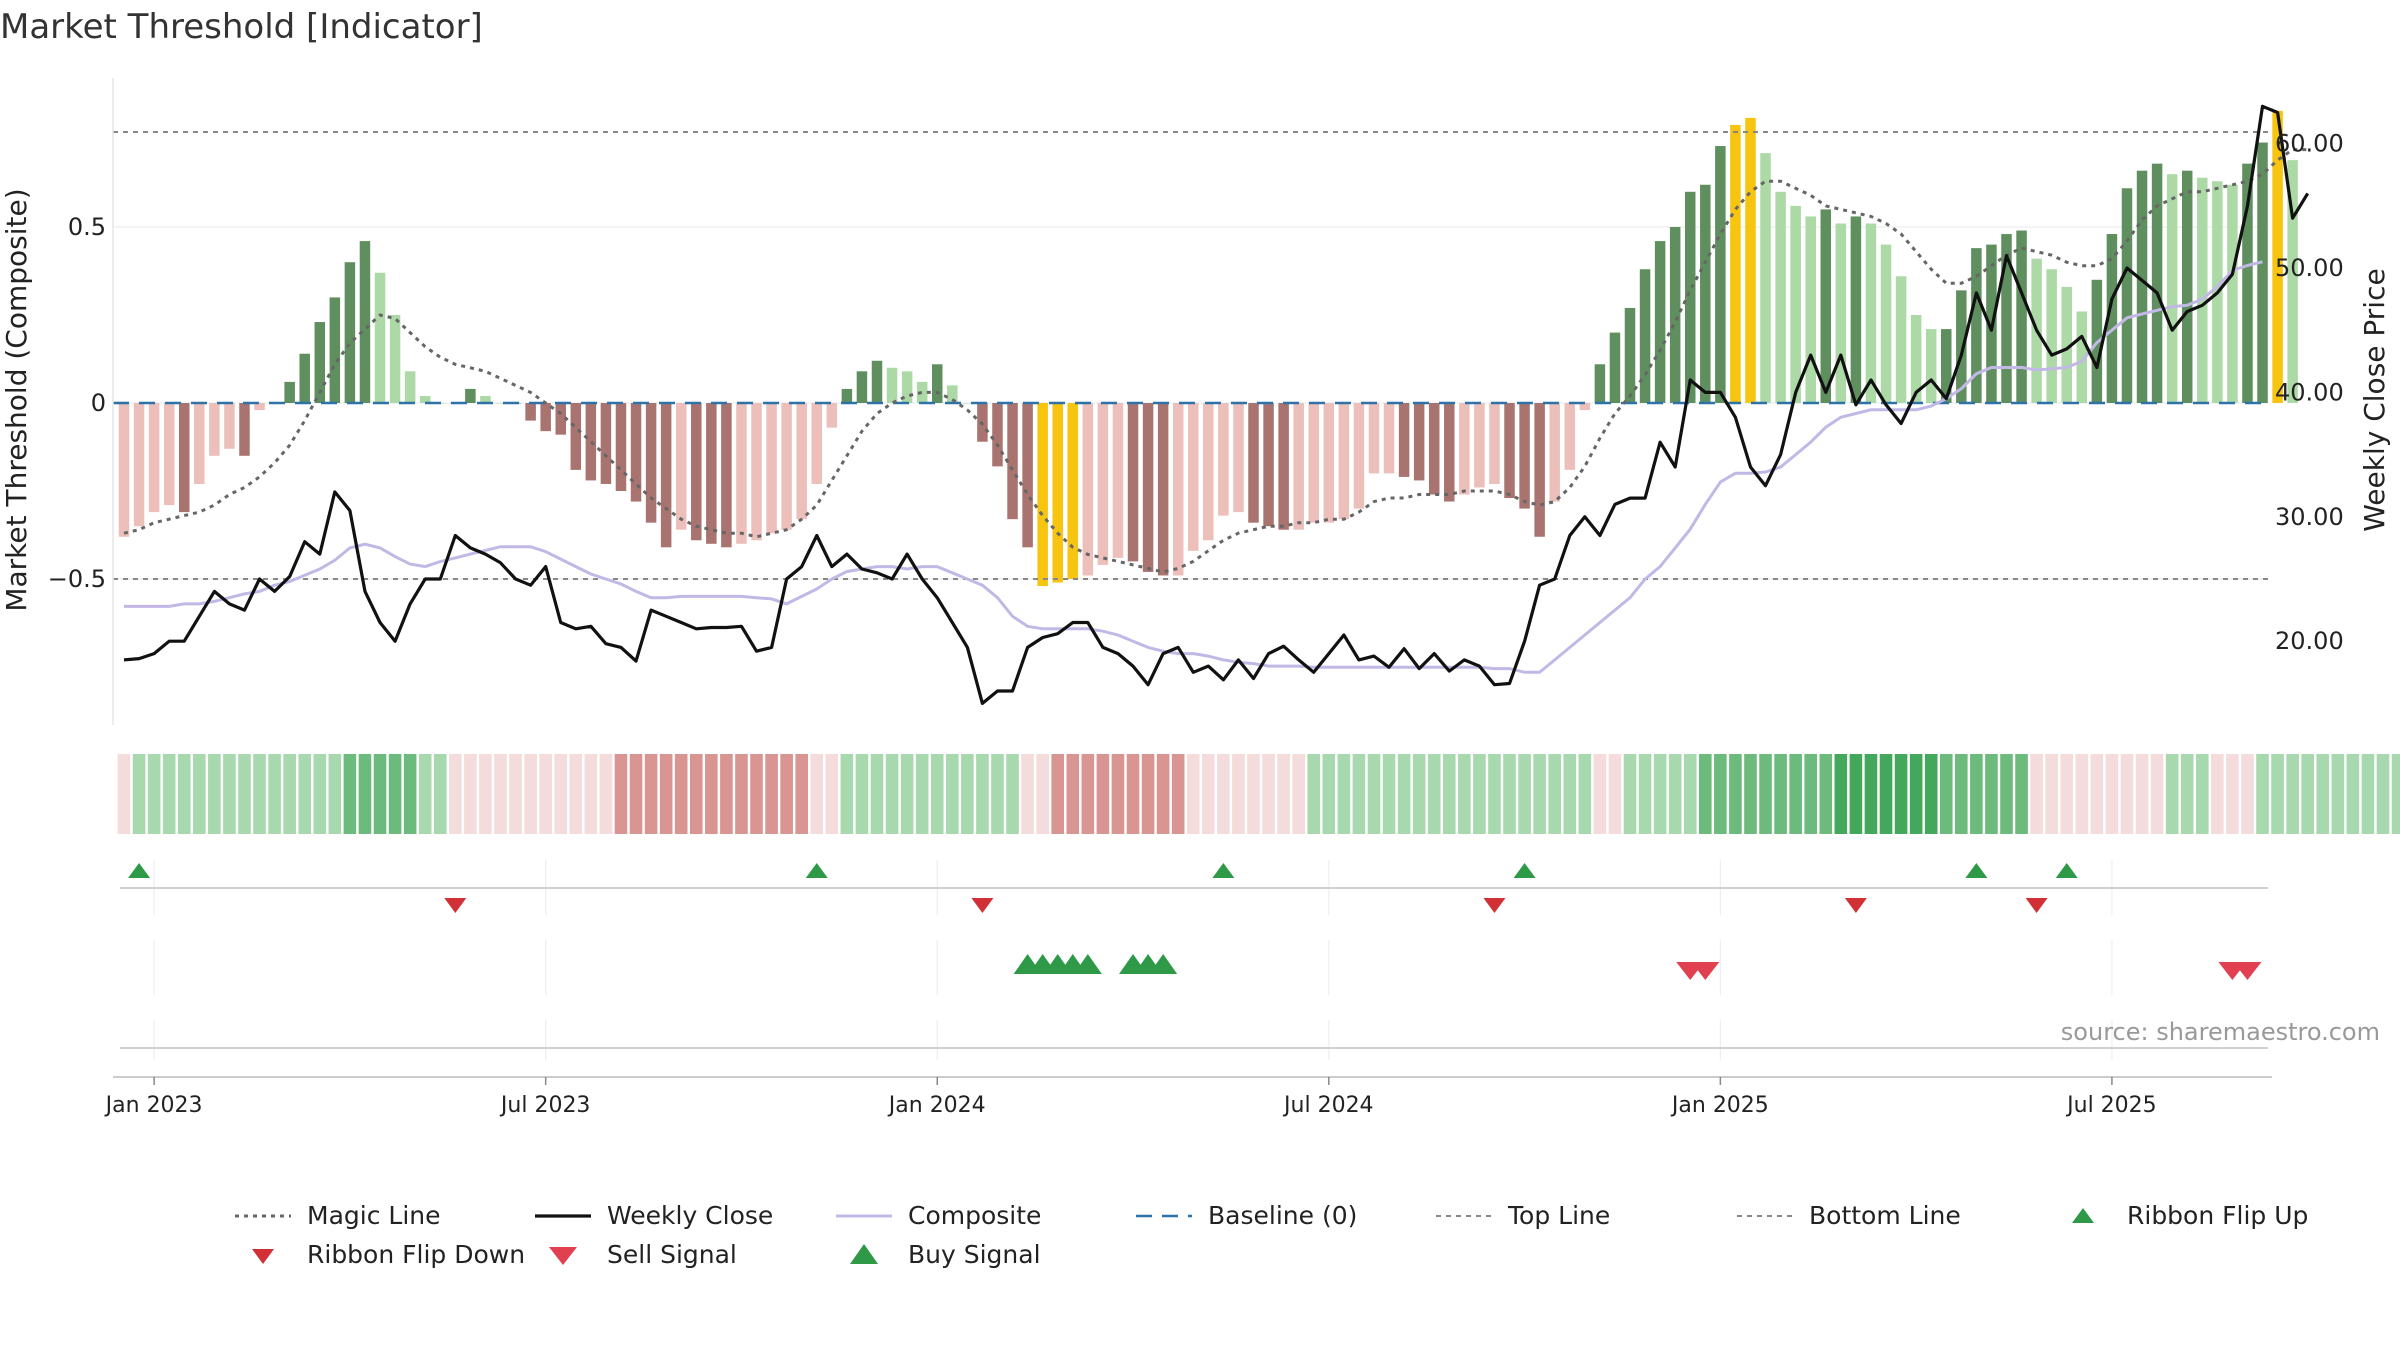 This screenshot has height=1350, width=2400. Describe the element at coordinates (2111, 1105) in the screenshot. I see `x-tick-label: Jul 2025` at that location.